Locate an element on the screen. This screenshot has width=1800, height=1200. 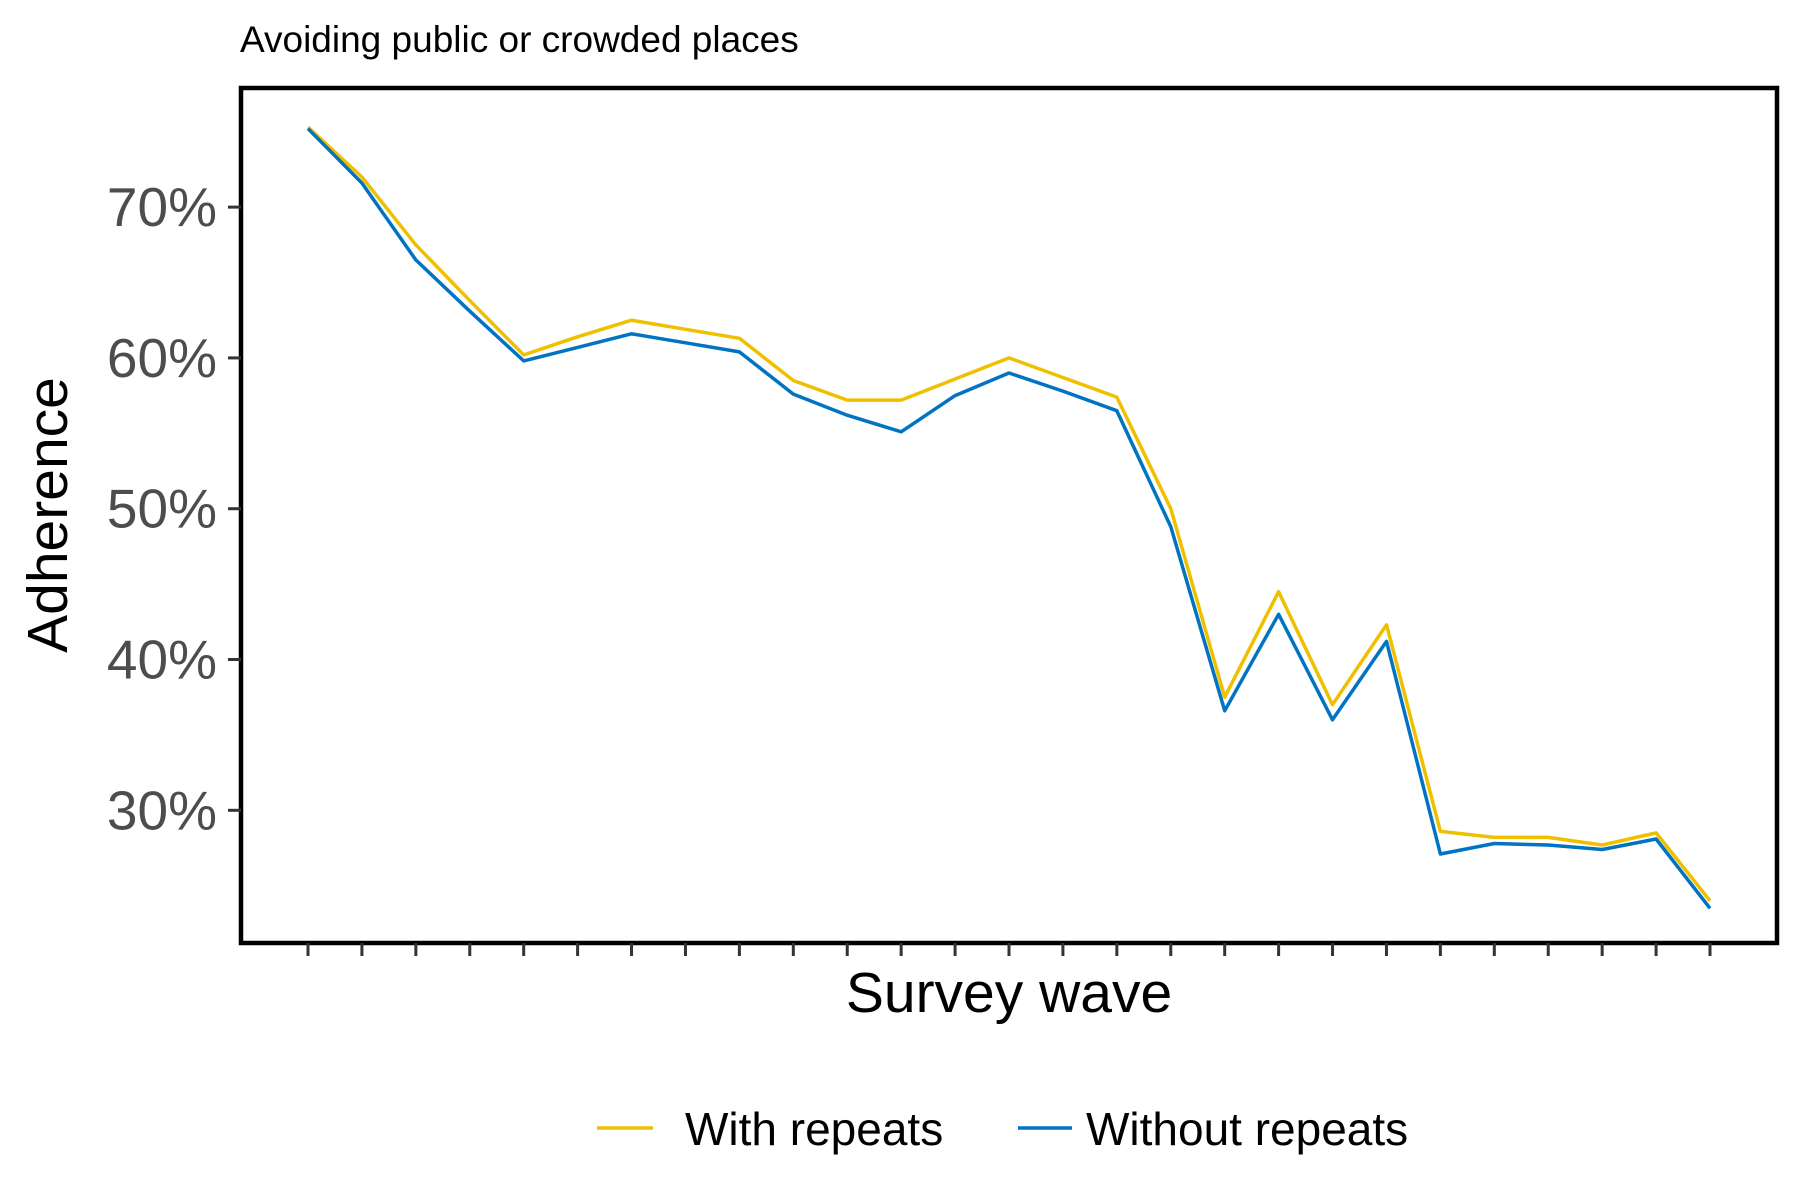
x-axis is located at coordinates (1009, 949).